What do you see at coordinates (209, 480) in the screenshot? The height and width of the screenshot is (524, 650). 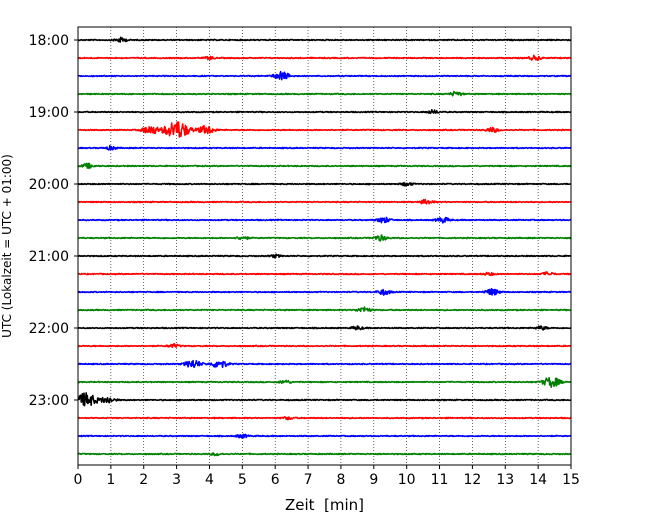 I see `x-tick-label: 4` at bounding box center [209, 480].